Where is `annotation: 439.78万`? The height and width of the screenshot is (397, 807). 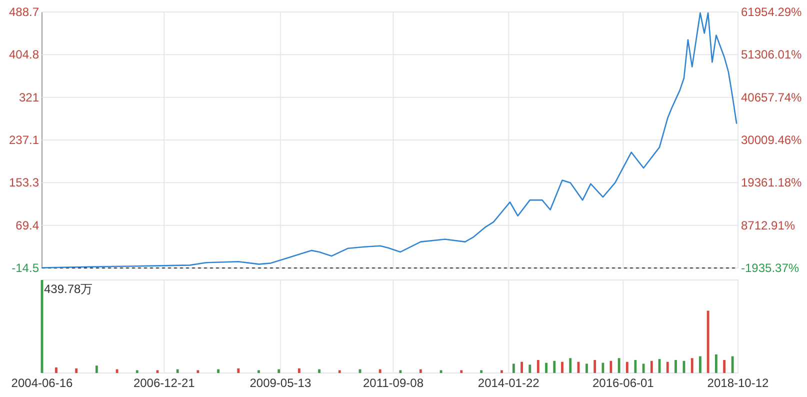 annotation: 439.78万 is located at coordinates (68, 289).